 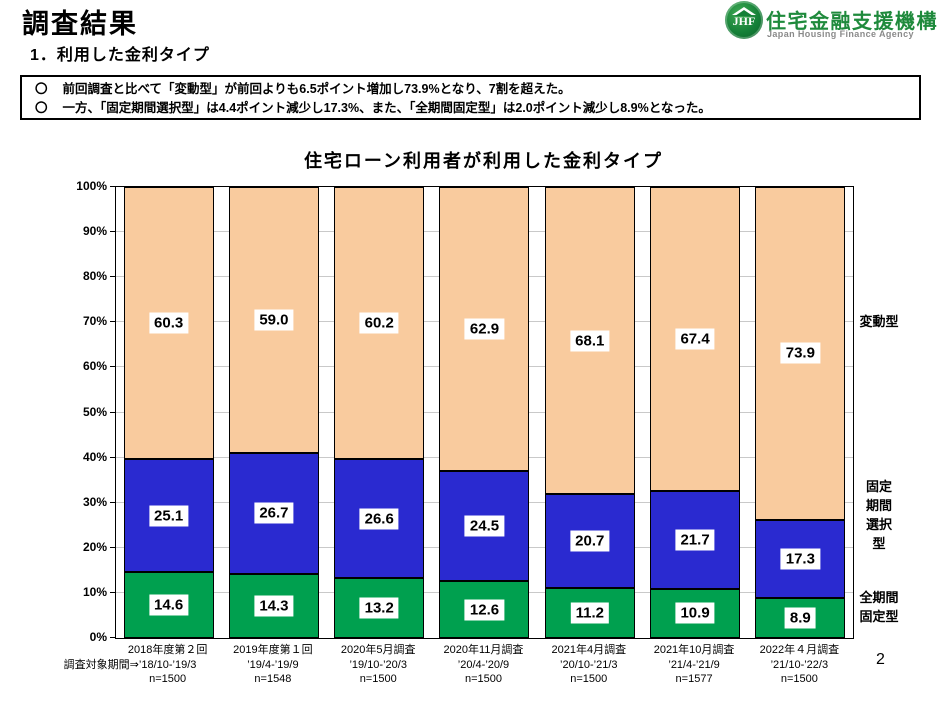 I want to click on x-label-period: ’21/10-’22/3, so click(x=799, y=664).